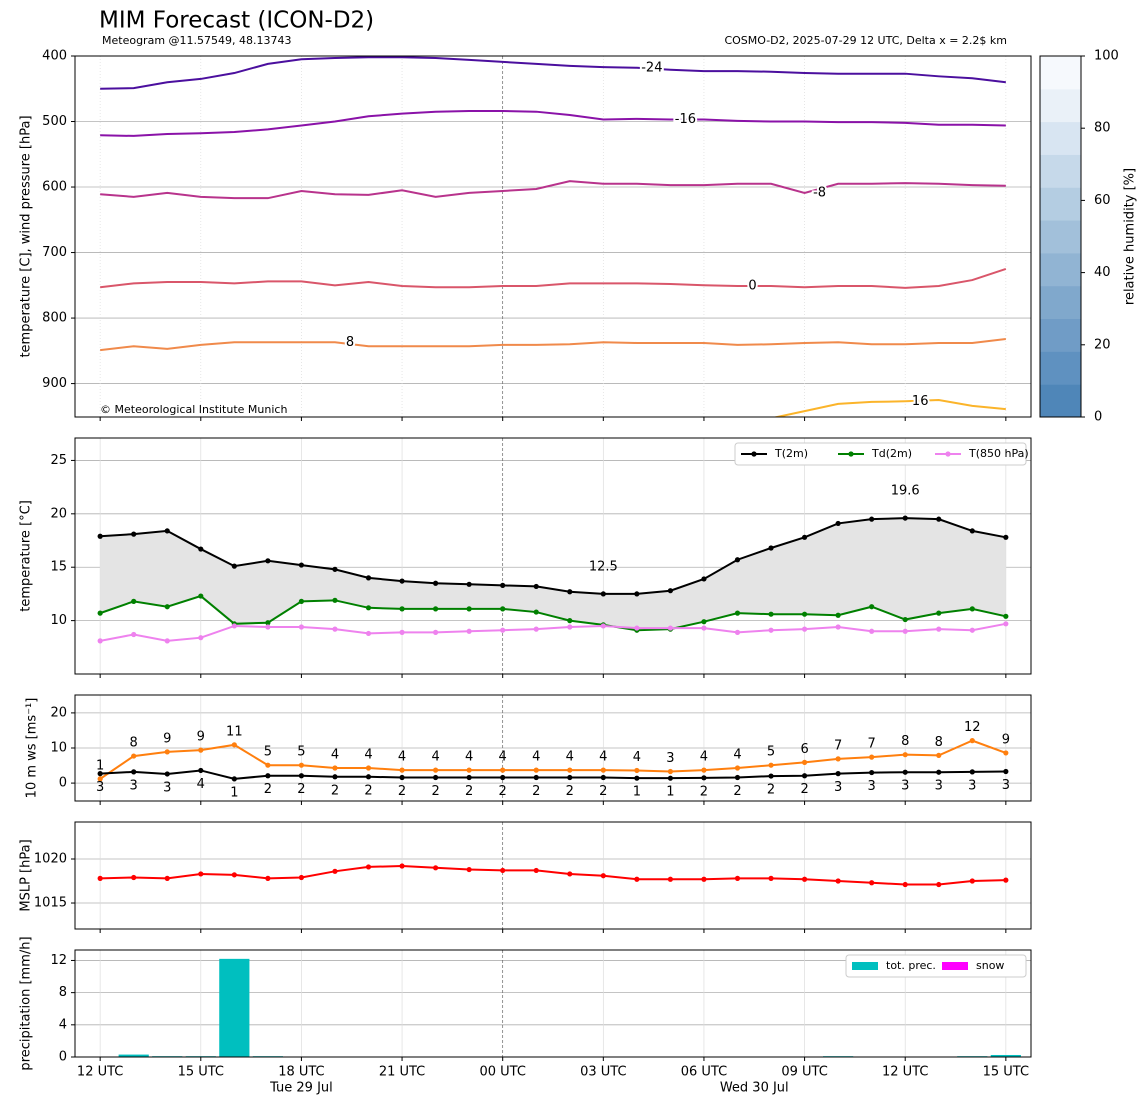 Image resolution: width=1148 pixels, height=1109 pixels. I want to click on x-tick-label: 06 UTC, so click(704, 1072).